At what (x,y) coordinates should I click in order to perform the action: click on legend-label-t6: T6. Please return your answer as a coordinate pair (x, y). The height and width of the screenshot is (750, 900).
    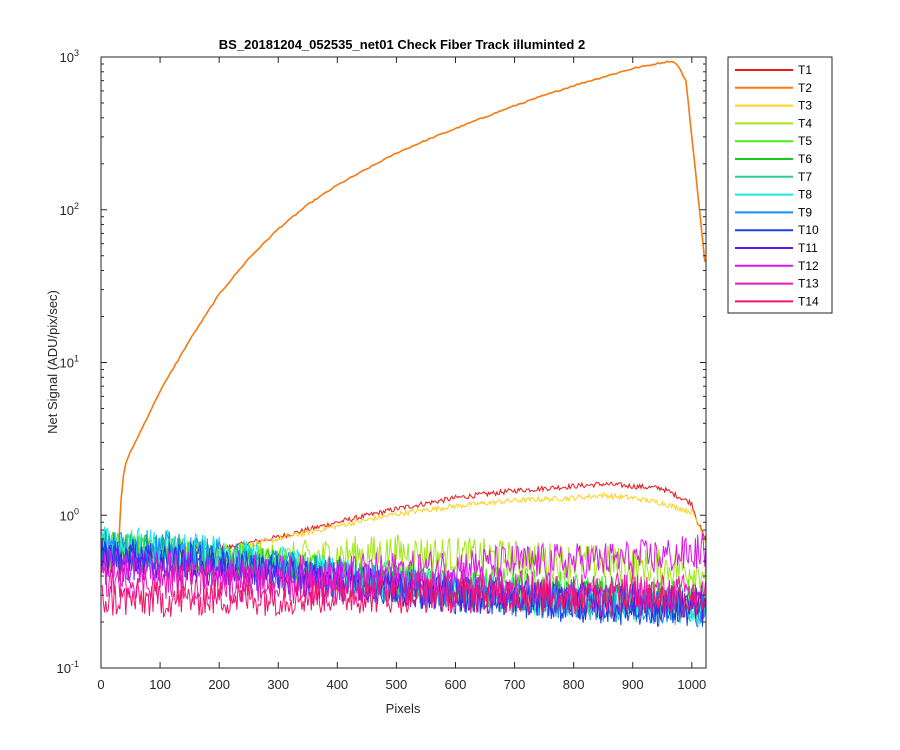
    Looking at the image, I should click on (805, 159).